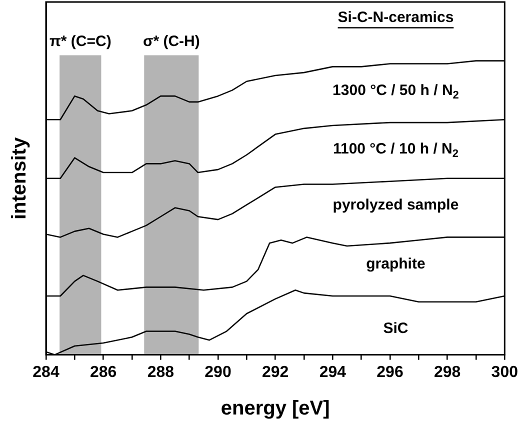 Image resolution: width=521 pixels, height=429 pixels. Describe the element at coordinates (504, 372) in the screenshot. I see `x-tick-label: 300` at that location.